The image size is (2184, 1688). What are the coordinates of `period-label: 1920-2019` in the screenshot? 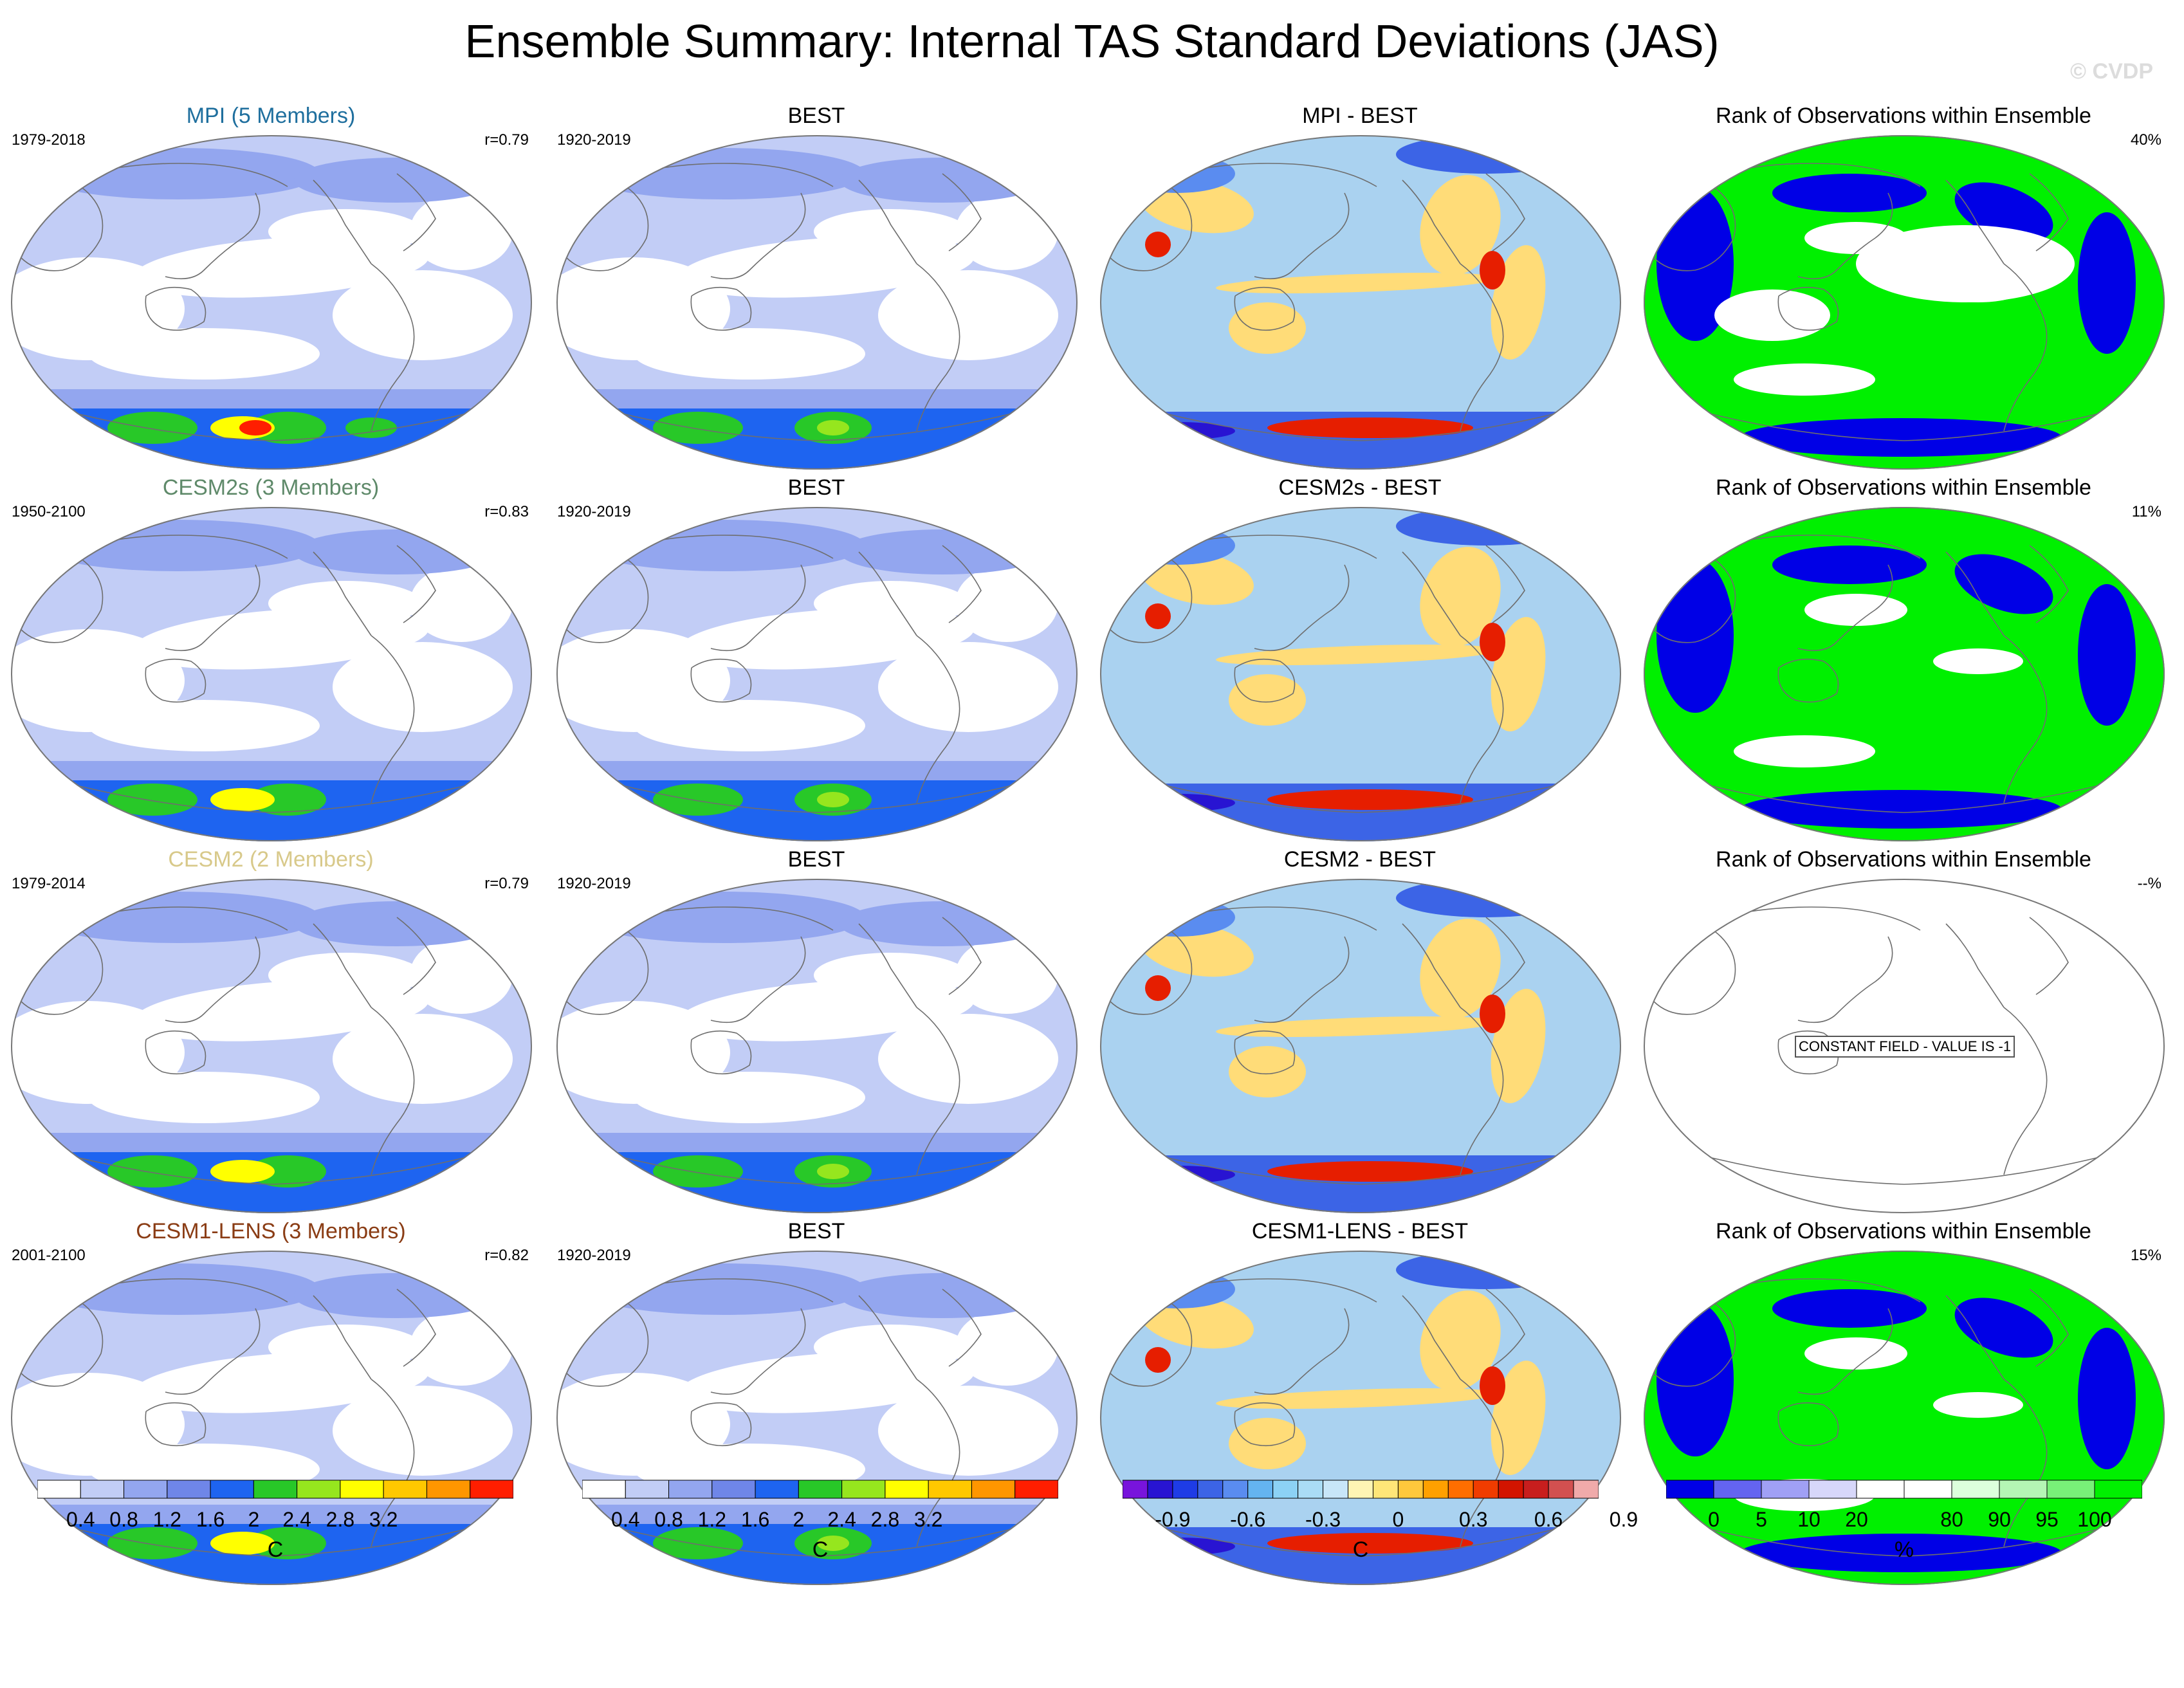 It's located at (594, 140).